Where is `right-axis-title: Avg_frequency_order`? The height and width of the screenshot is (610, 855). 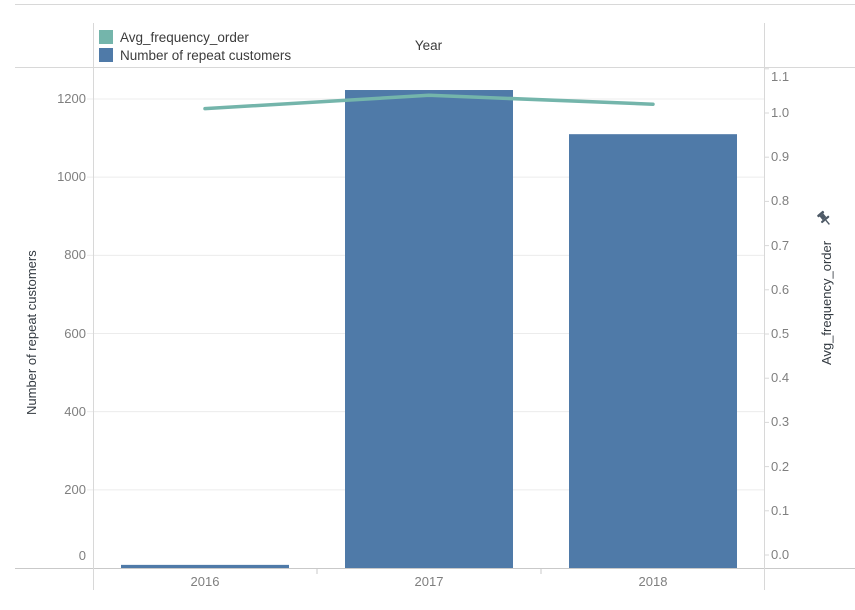
right-axis-title: Avg_frequency_order is located at coordinates (826, 303).